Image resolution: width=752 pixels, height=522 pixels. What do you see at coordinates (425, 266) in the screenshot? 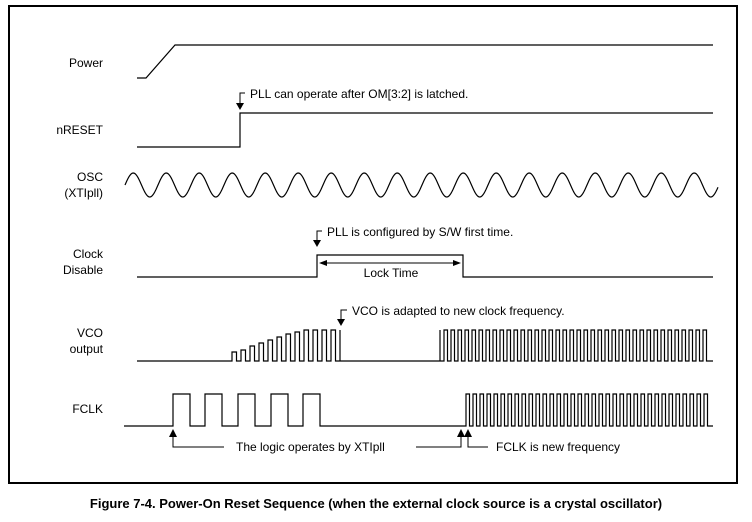
I see `clock-disable-waveform` at bounding box center [425, 266].